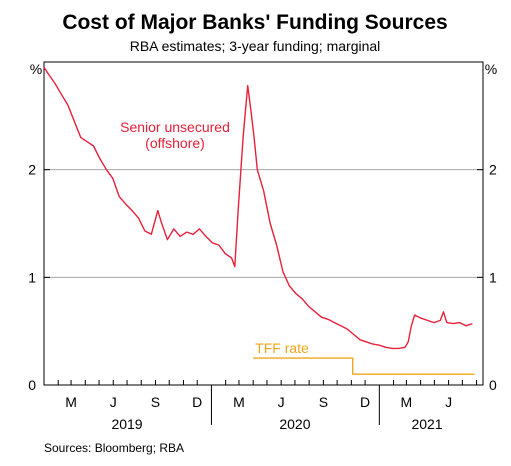 This screenshot has width=511, height=466. I want to click on y-axis-unit-right: %, so click(491, 69).